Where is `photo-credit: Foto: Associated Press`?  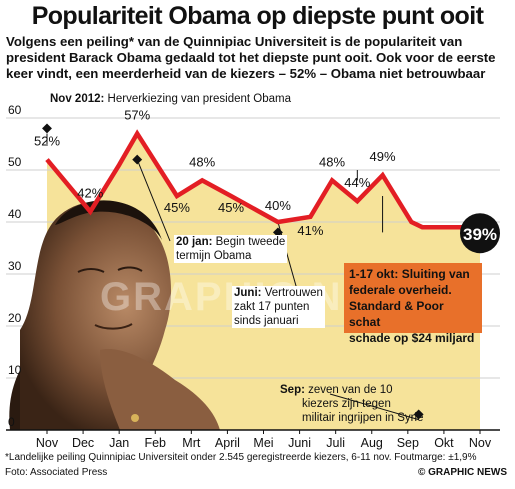
photo-credit: Foto: Associated Press is located at coordinates (56, 472).